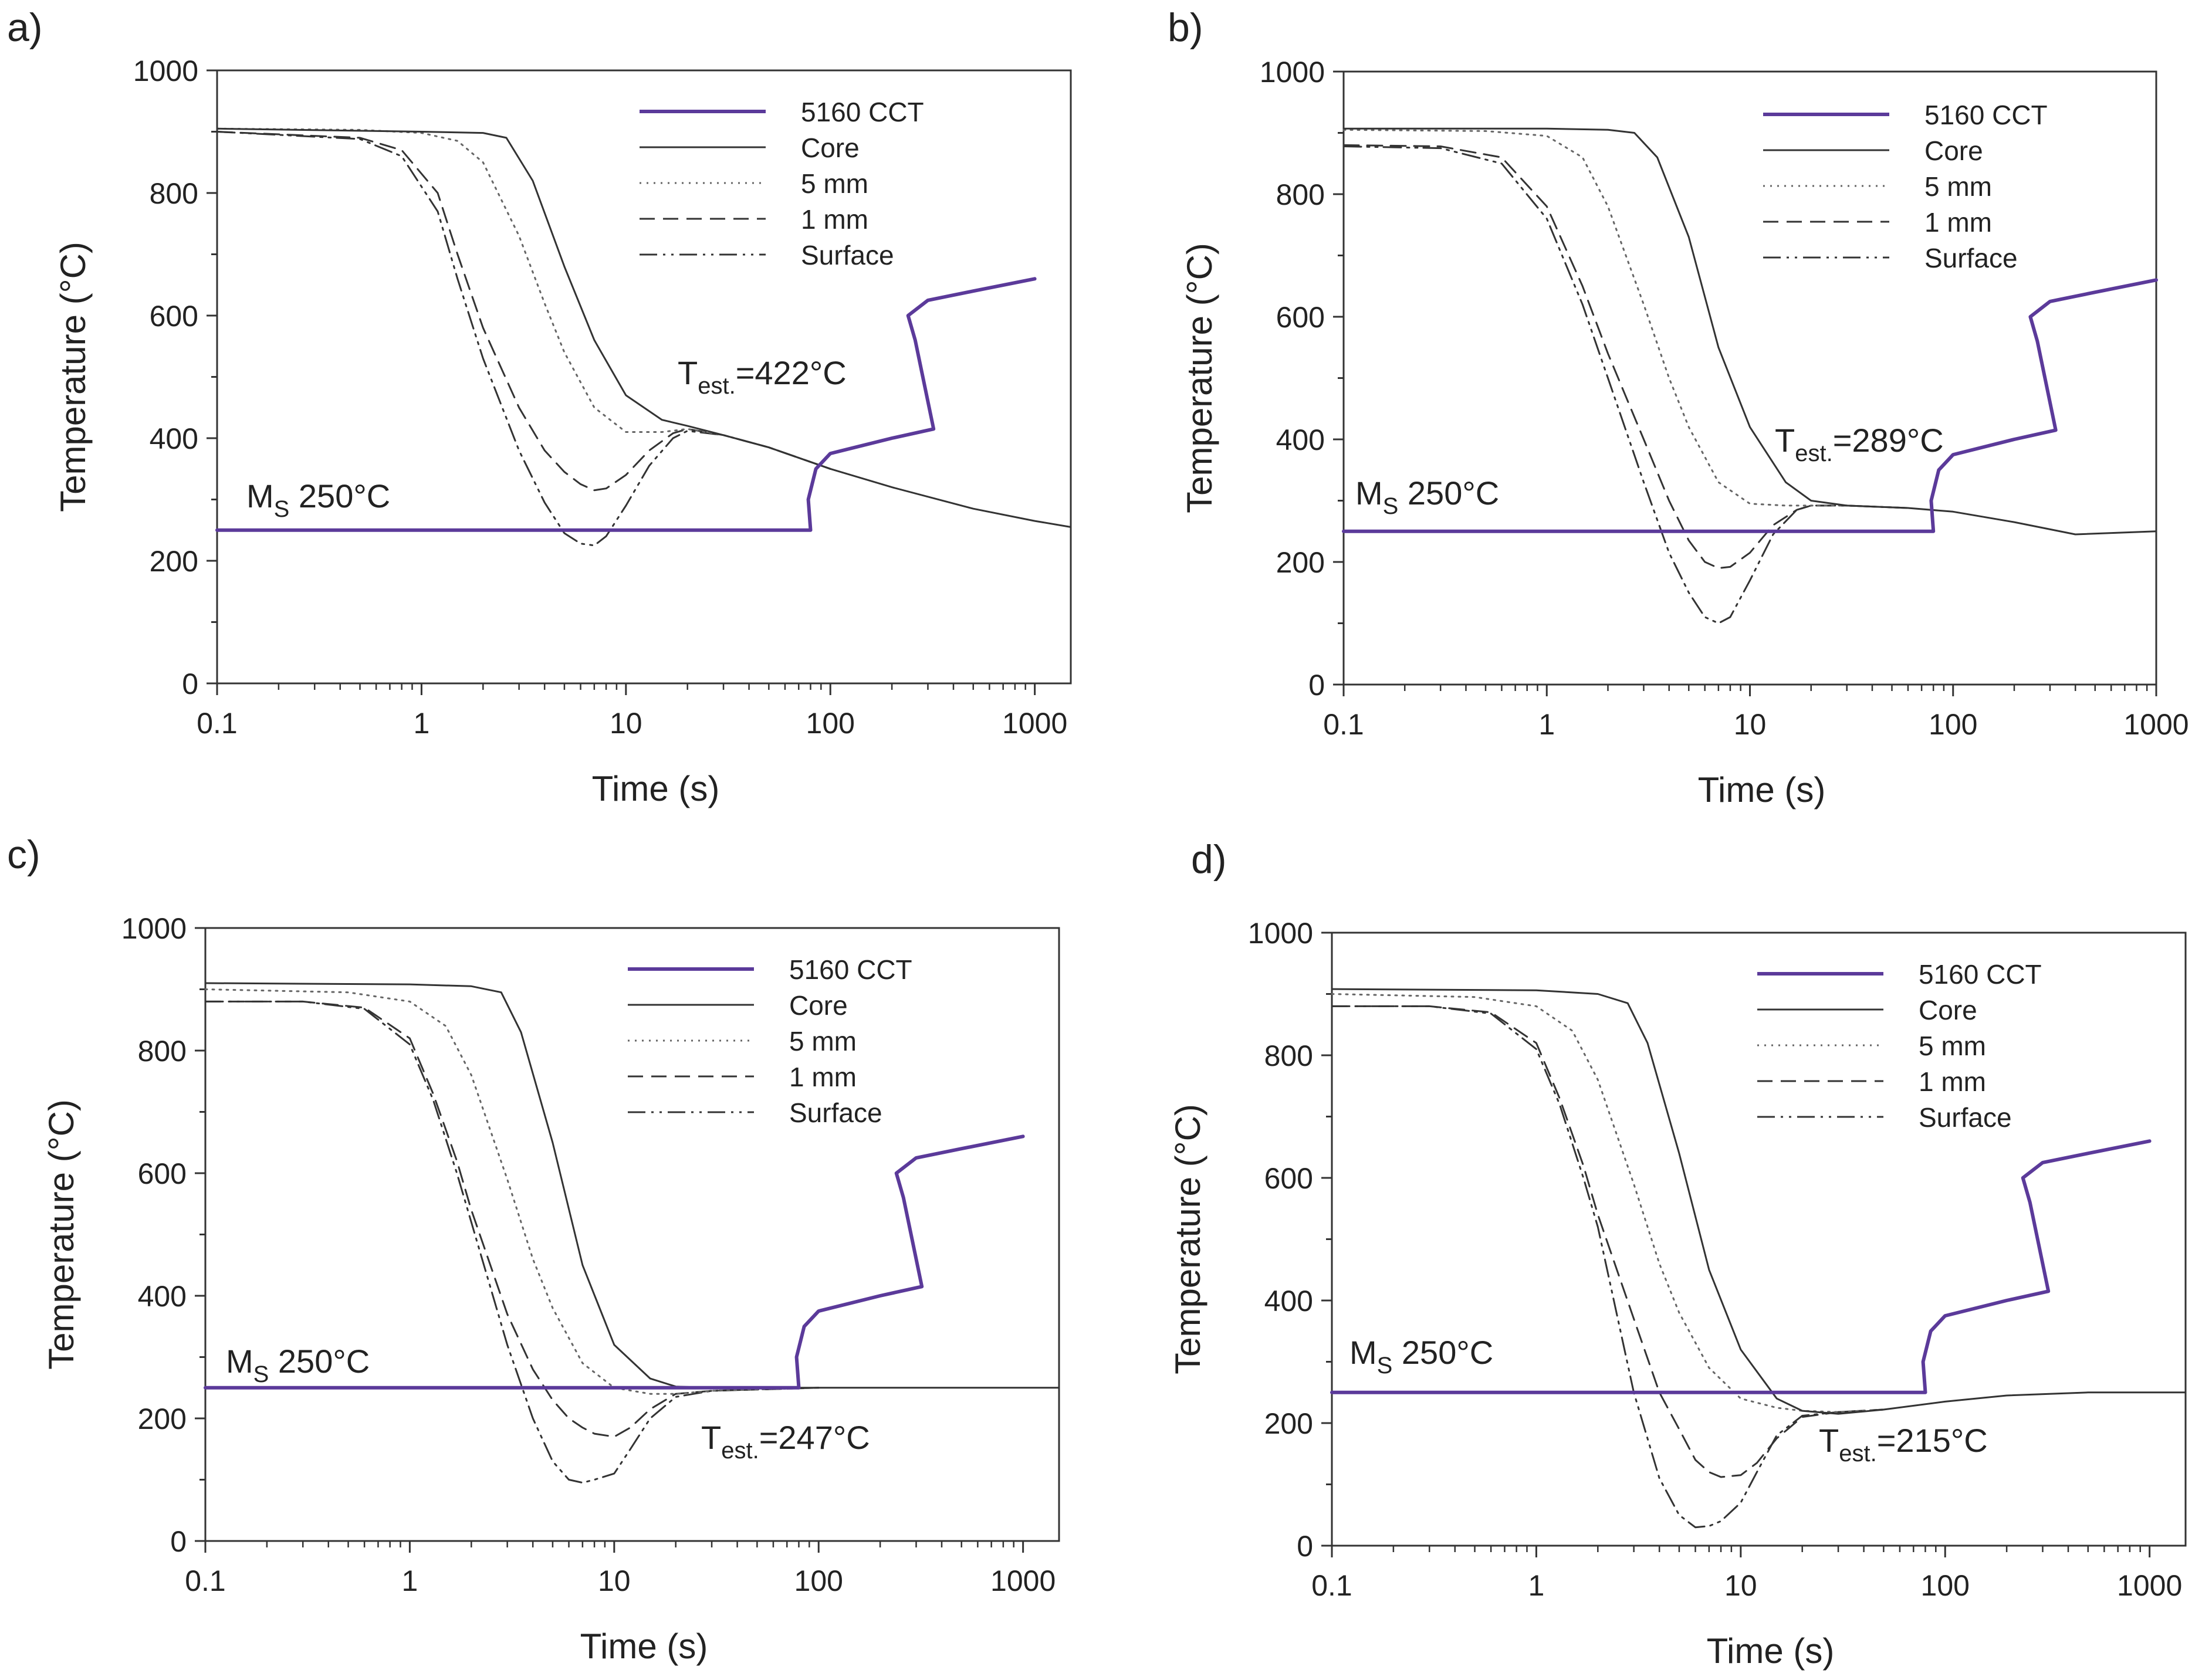 The image size is (2202, 1680). I want to click on annotation-t-est: Test.=247°C, so click(786, 1441).